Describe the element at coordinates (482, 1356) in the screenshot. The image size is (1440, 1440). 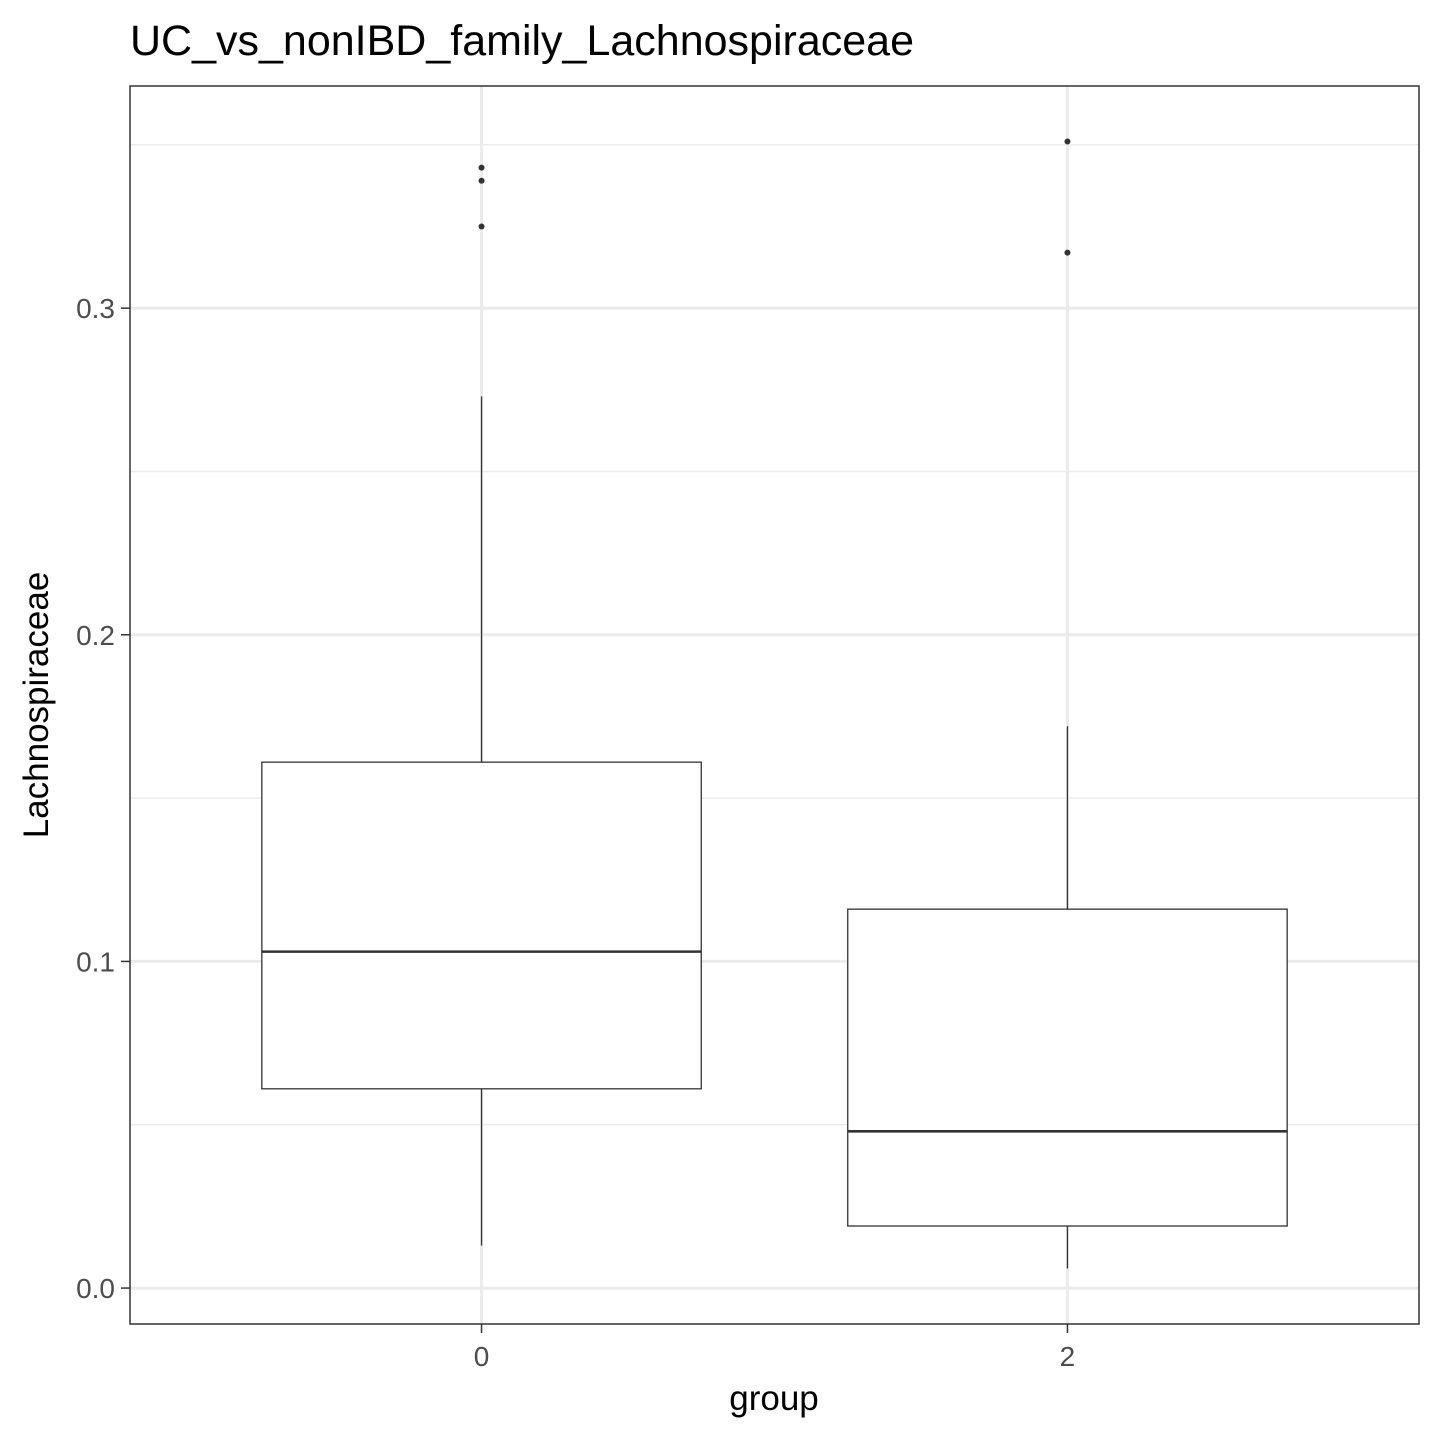
I see `x-tick-label: 0` at that location.